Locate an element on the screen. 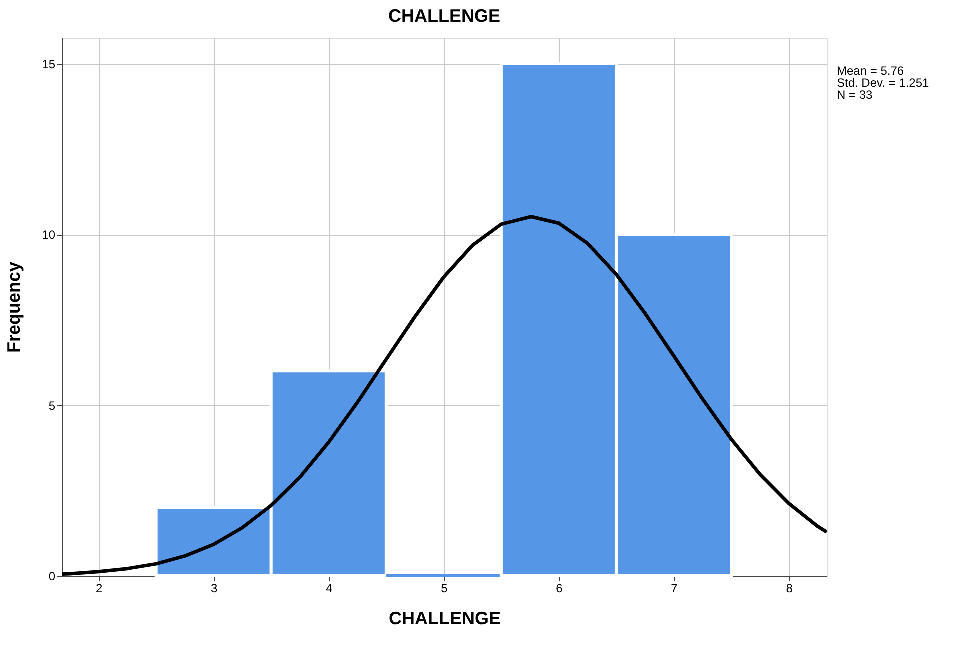 Image resolution: width=965 pixels, height=648 pixels. x-tick-label: 2 is located at coordinates (99, 589).